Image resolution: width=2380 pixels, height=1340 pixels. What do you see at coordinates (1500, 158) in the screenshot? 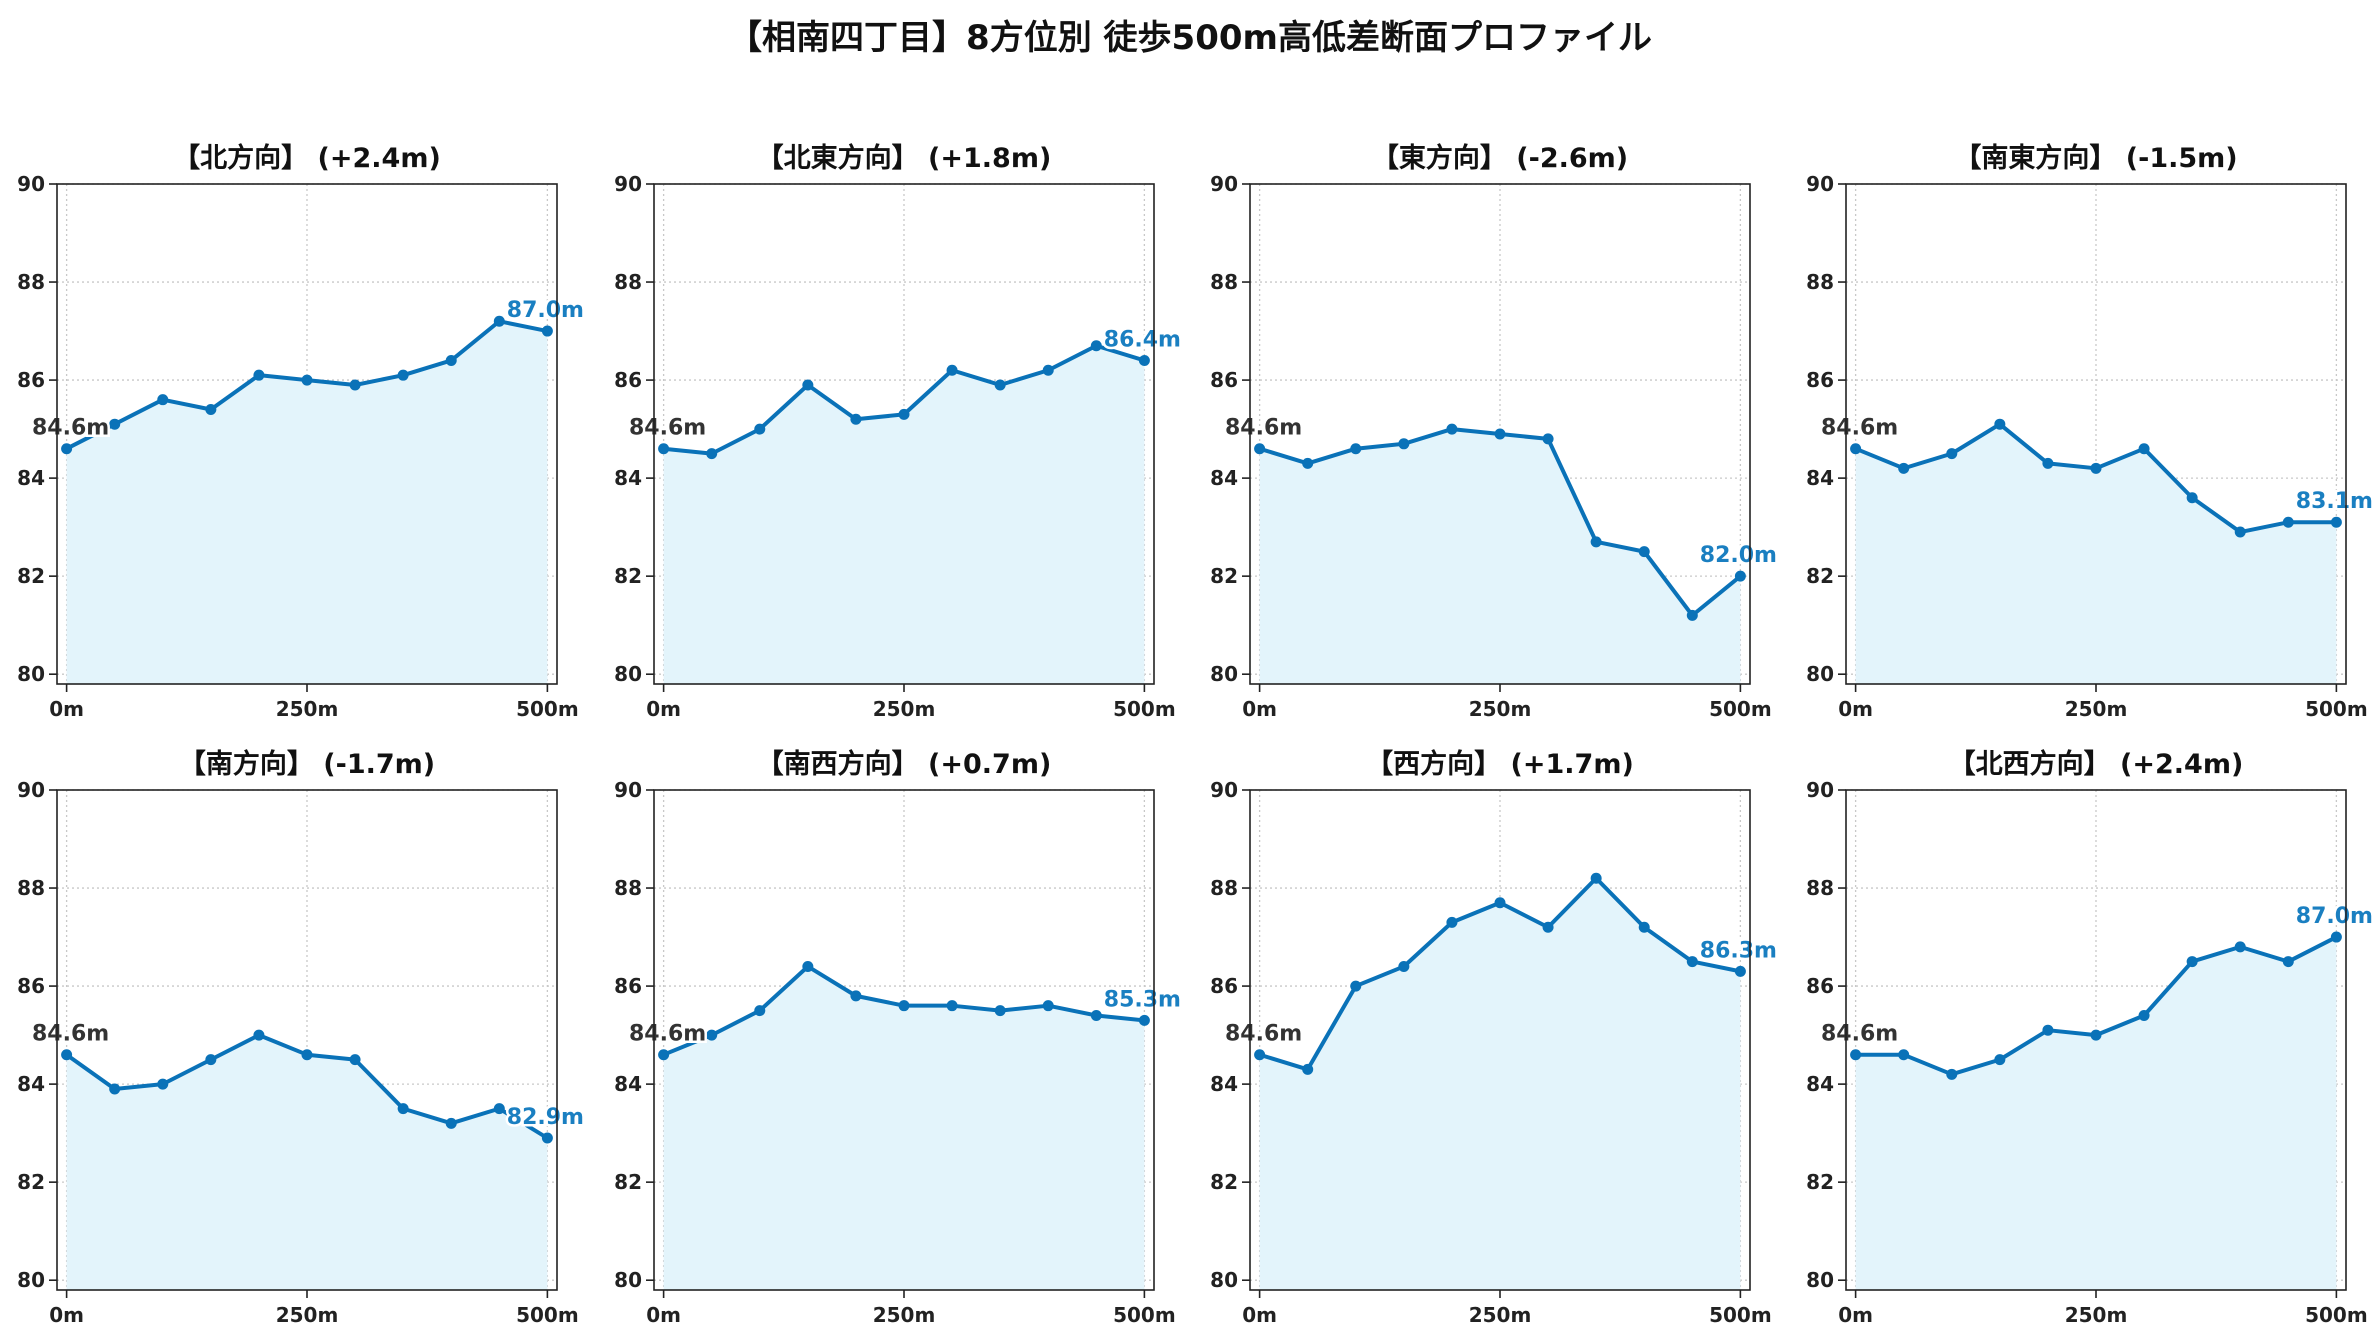
I see `chart-title: 【東方向】 (-2.6m)` at bounding box center [1500, 158].